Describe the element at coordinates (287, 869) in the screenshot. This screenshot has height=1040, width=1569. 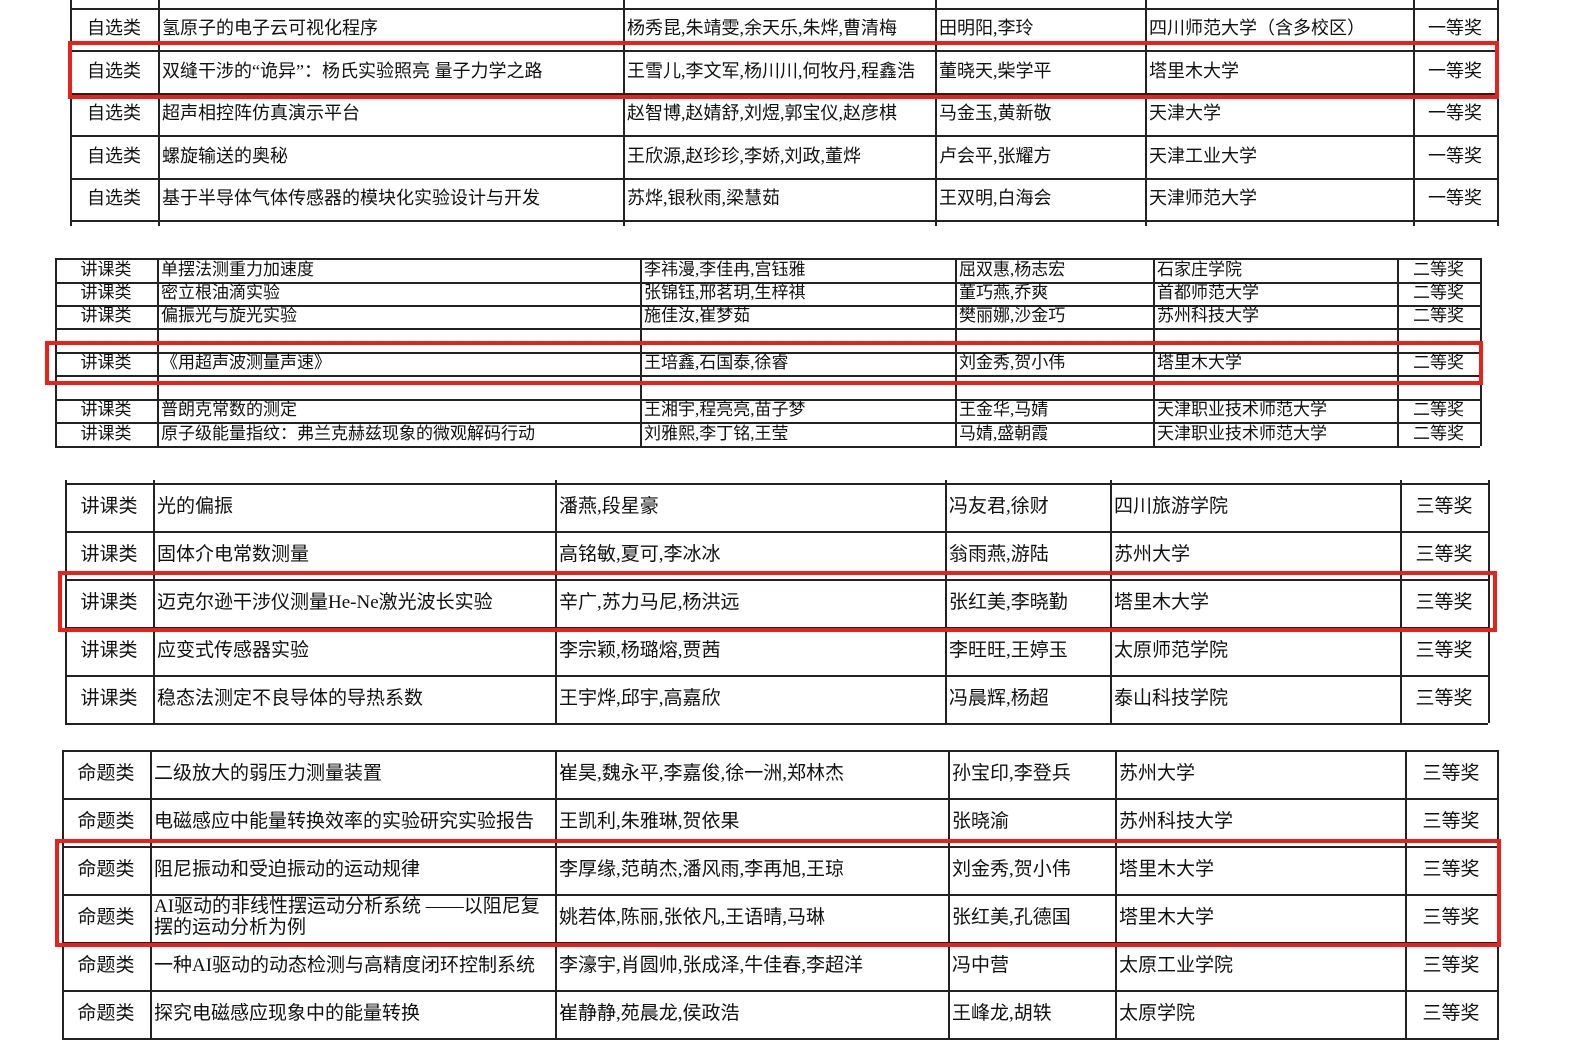
I see `table-cell: 阻尼振动和受迫振动的运动规律` at that location.